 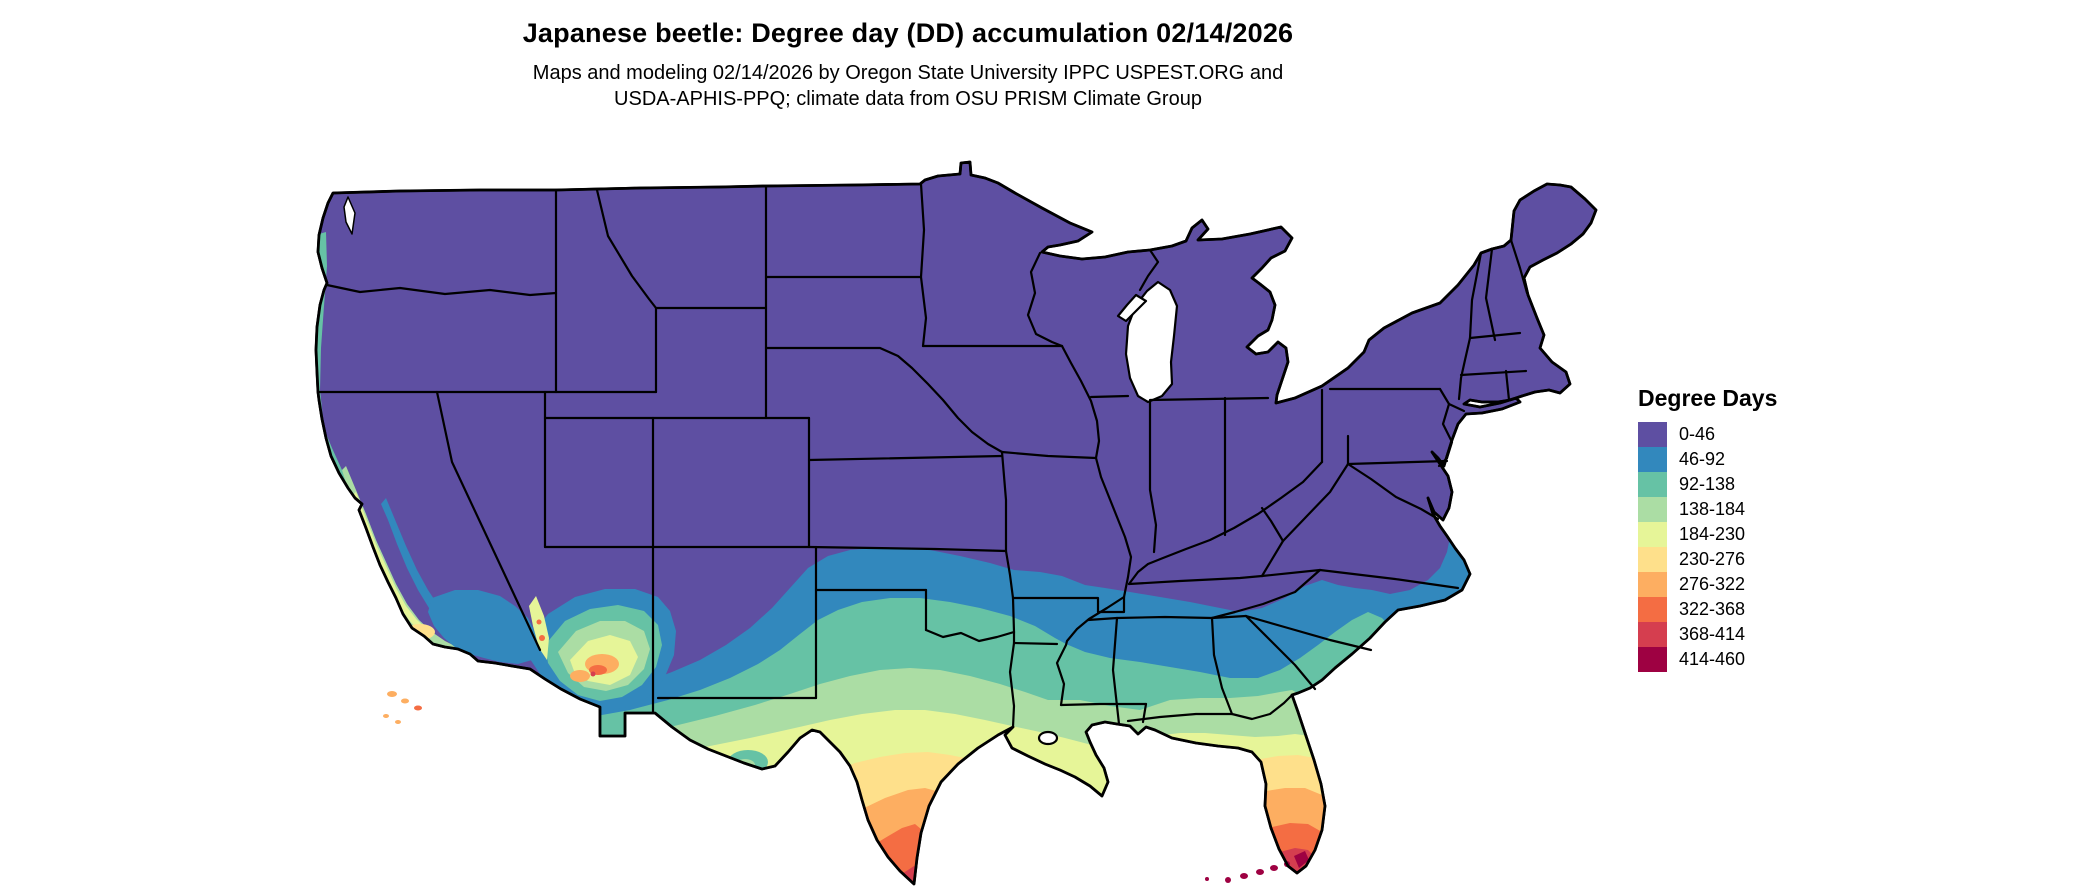 I want to click on legend-label: 414-460, so click(x=1712, y=659).